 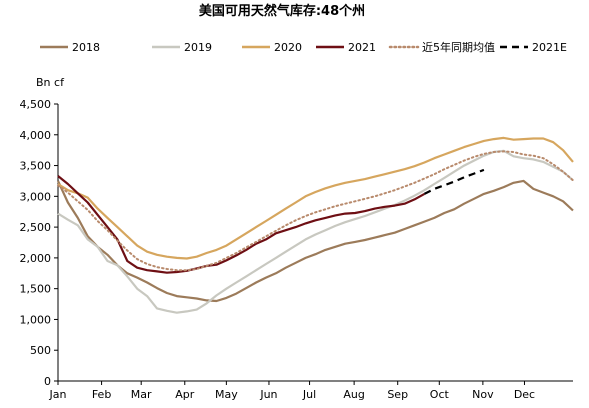 What do you see at coordinates (549, 47) in the screenshot?
I see `legend-label: 2021E` at bounding box center [549, 47].